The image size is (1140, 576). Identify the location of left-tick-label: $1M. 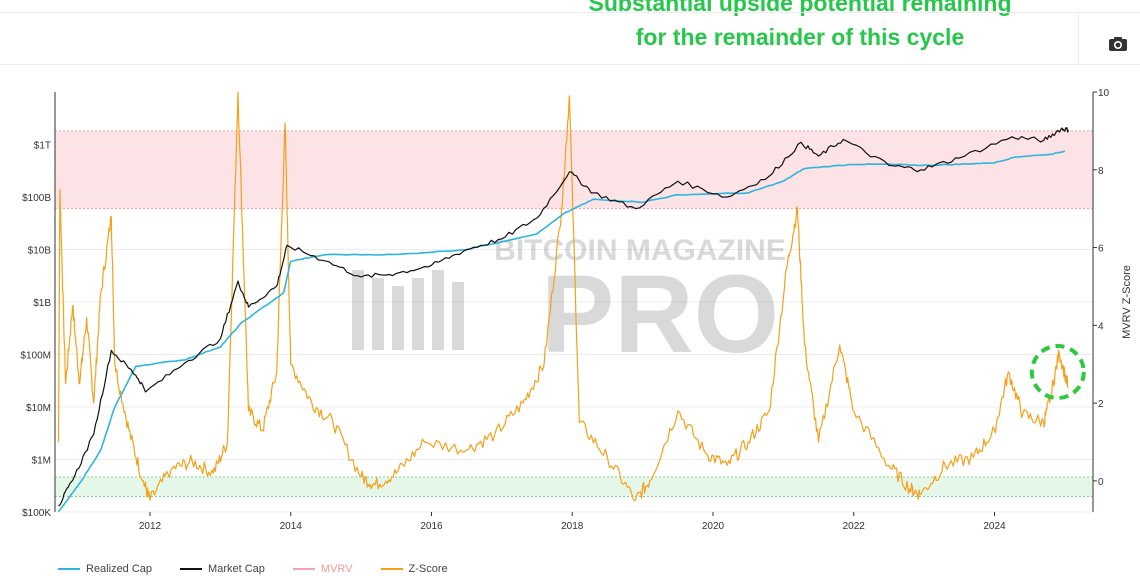
(41, 461).